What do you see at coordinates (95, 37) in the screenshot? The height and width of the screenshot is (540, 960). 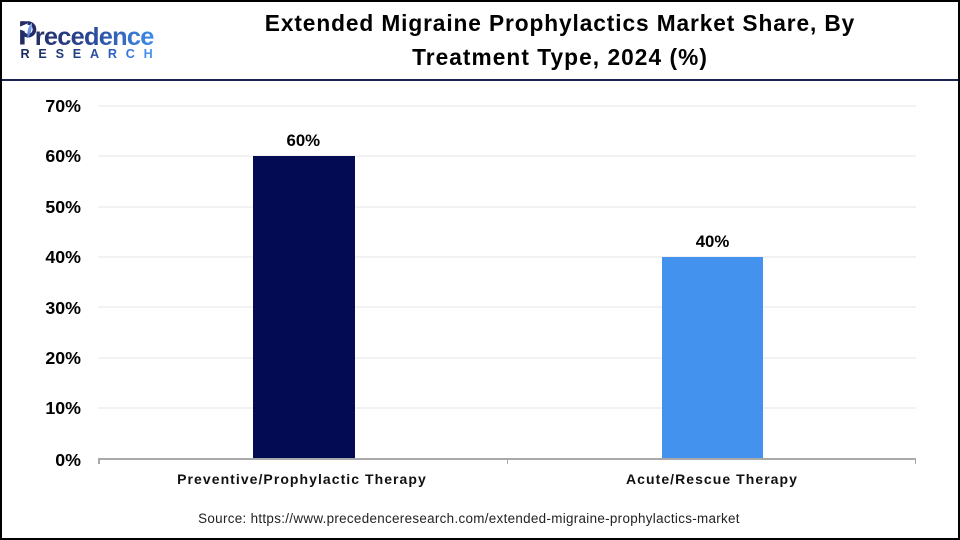 I see `svg-text: recedence` at bounding box center [95, 37].